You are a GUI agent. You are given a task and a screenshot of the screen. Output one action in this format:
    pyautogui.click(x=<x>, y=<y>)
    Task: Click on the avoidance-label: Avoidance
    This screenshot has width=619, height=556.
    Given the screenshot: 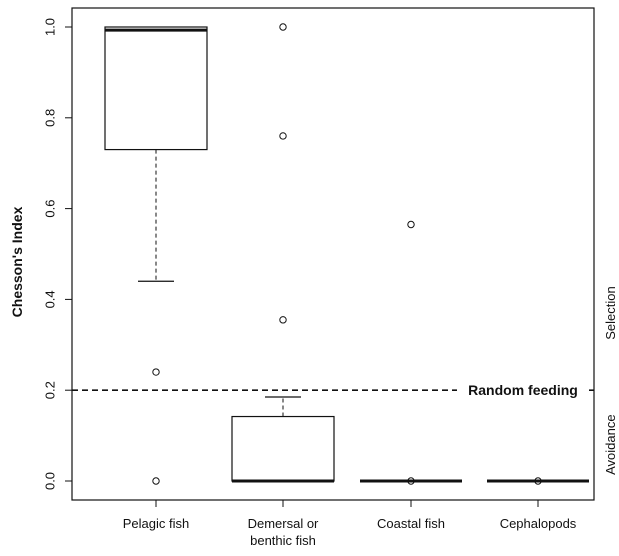 What is the action you would take?
    pyautogui.click(x=610, y=444)
    